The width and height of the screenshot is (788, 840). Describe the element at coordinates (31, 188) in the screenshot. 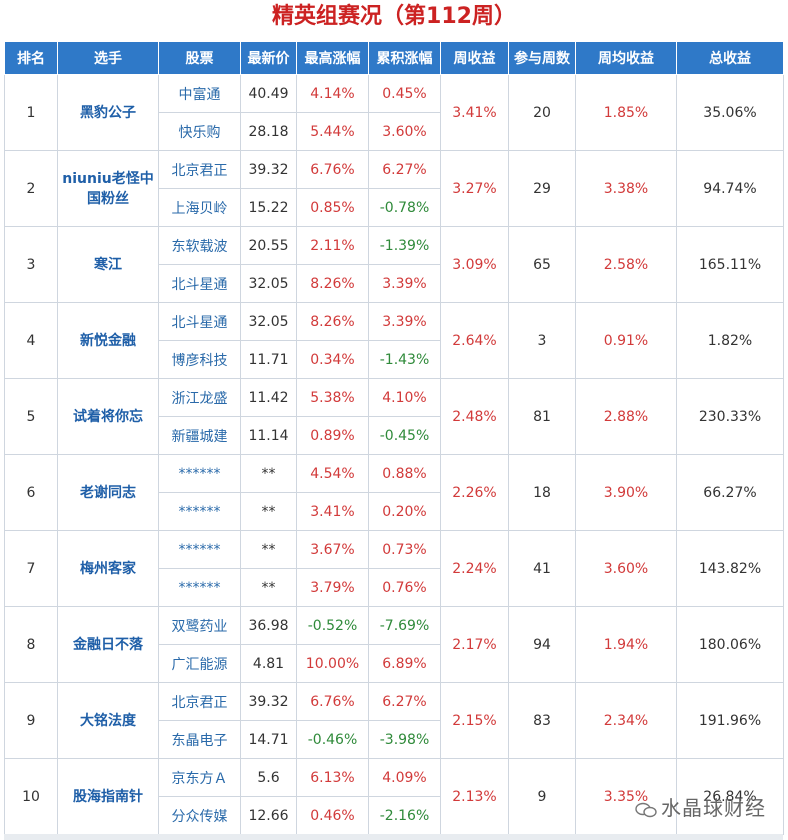

I see `rank-cell: 2` at that location.